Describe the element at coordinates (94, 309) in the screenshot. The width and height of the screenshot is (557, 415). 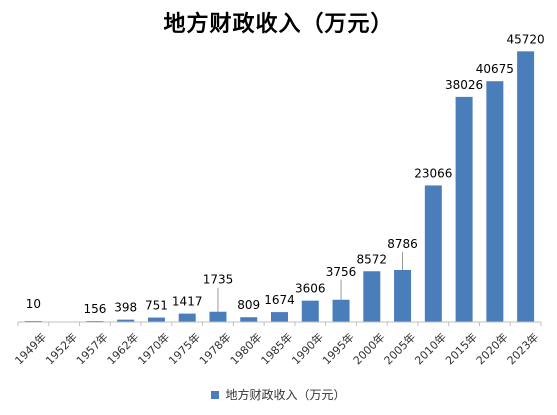
I see `data-label: 156` at that location.